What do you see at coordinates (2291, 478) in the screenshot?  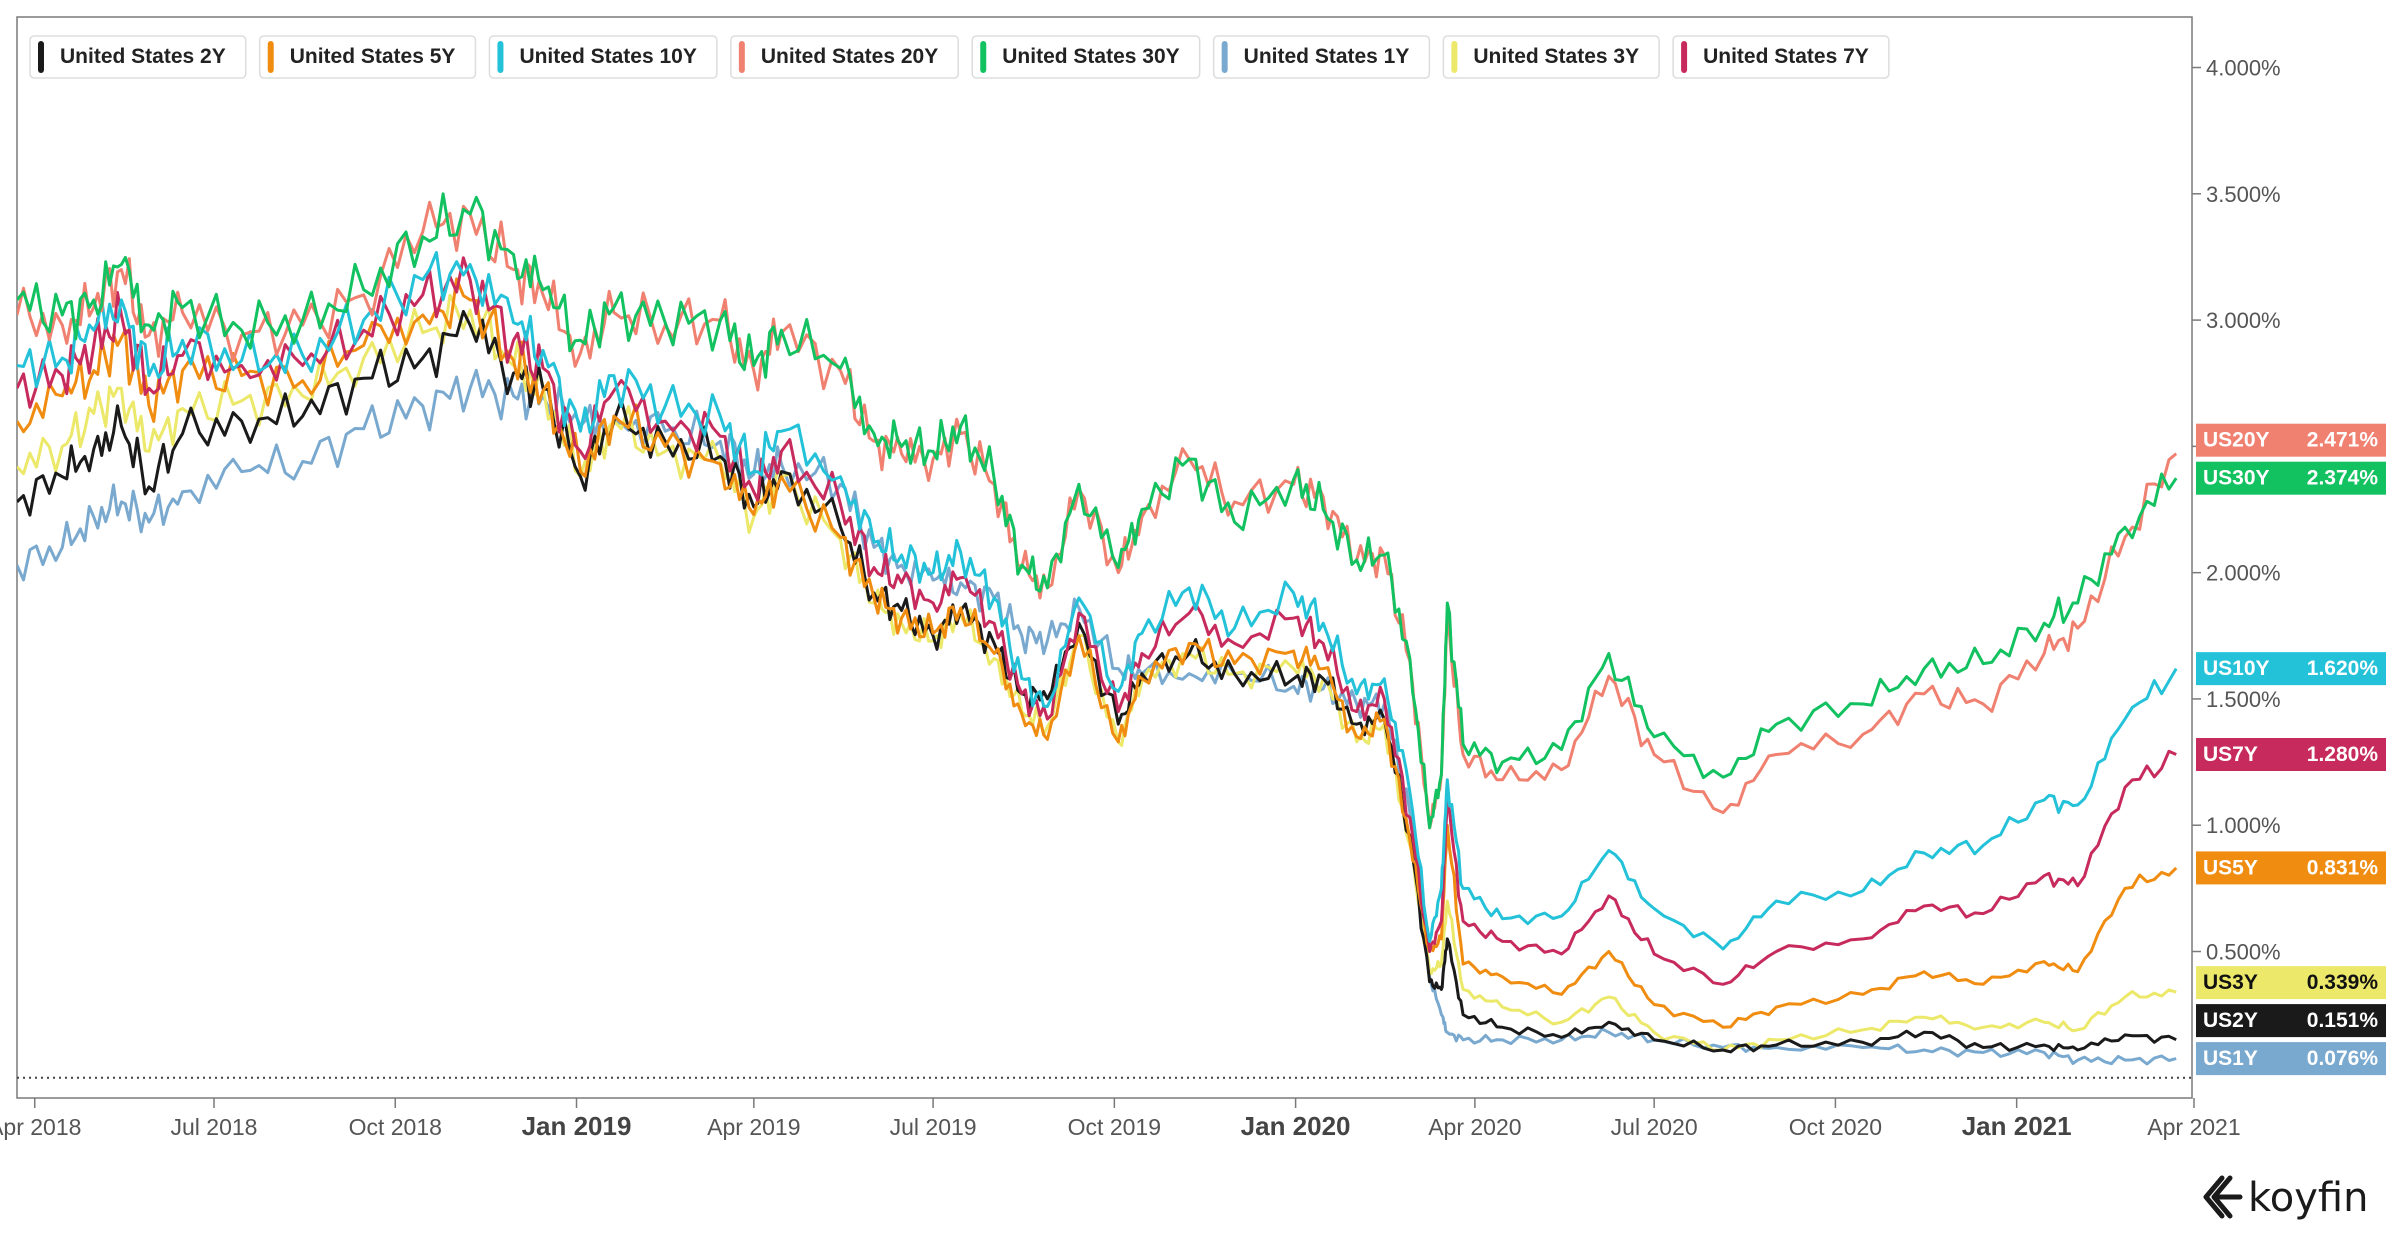 I see `tag-us30y: US30Y 2.374%` at bounding box center [2291, 478].